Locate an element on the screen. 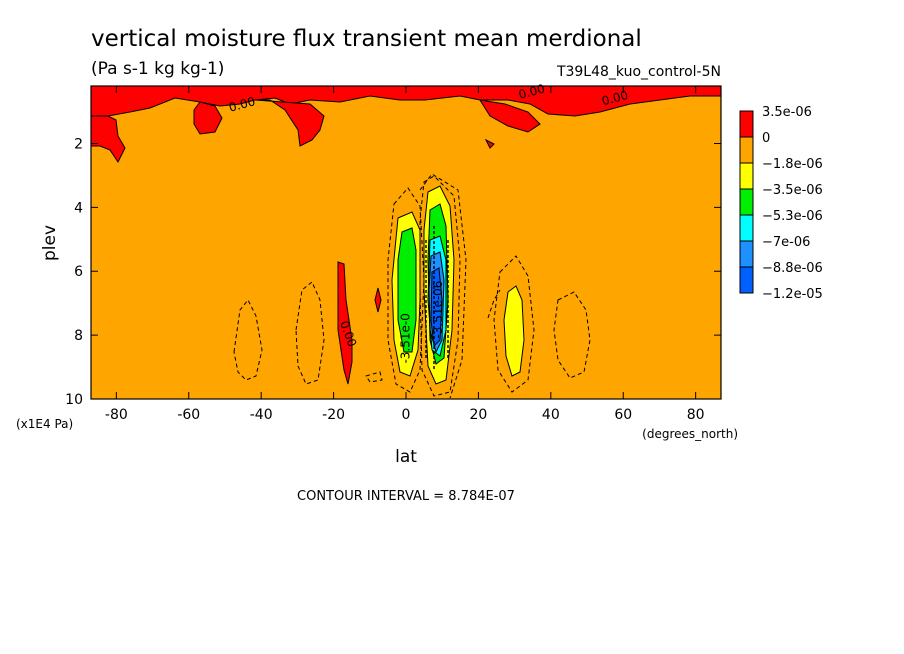  legend-label-7: −1.2e-05 is located at coordinates (792, 294).